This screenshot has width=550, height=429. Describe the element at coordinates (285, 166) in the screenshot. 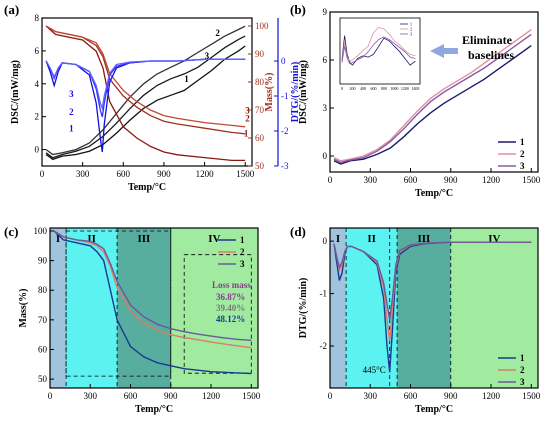

I see `y-tick-label: -3` at that location.